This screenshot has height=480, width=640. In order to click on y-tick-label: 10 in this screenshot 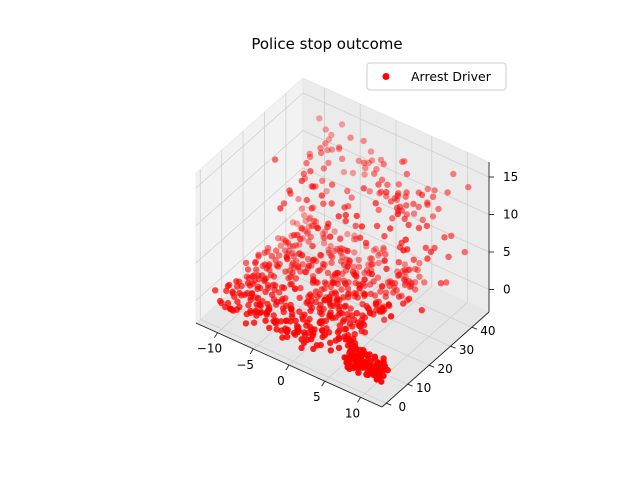, I will do `click(423, 388)`.